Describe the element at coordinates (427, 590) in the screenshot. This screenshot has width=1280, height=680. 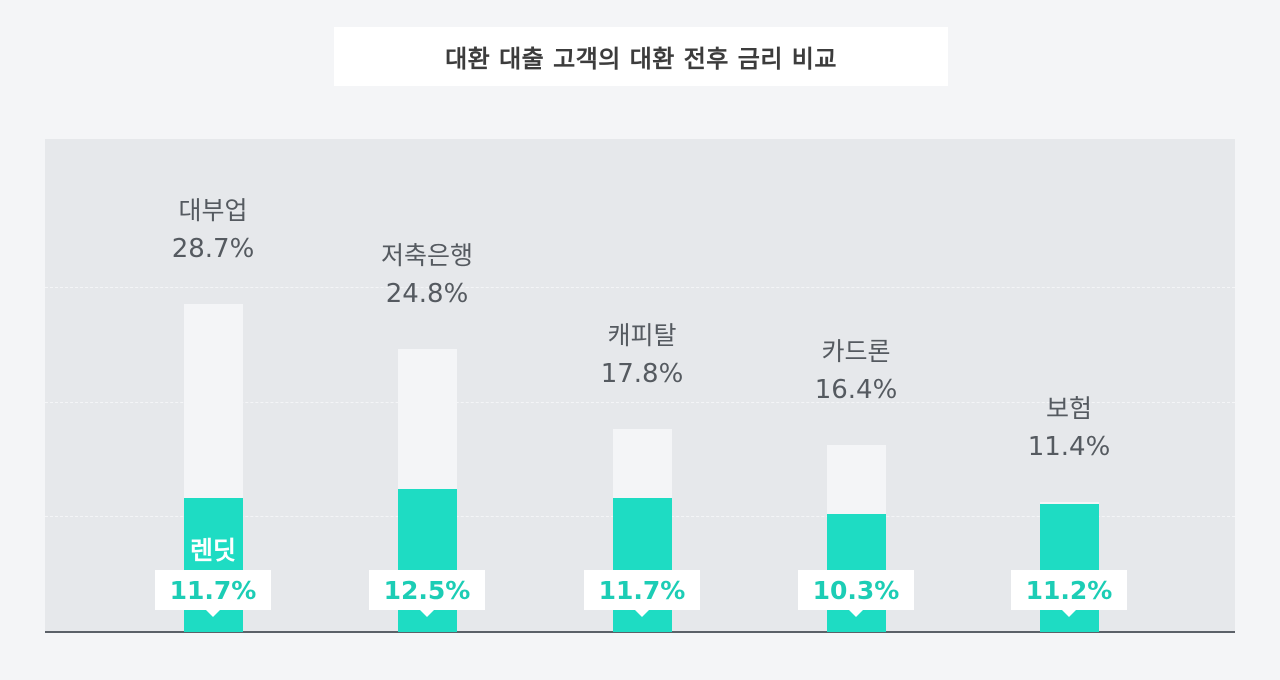
I see `after-value-text: 12.5%` at that location.